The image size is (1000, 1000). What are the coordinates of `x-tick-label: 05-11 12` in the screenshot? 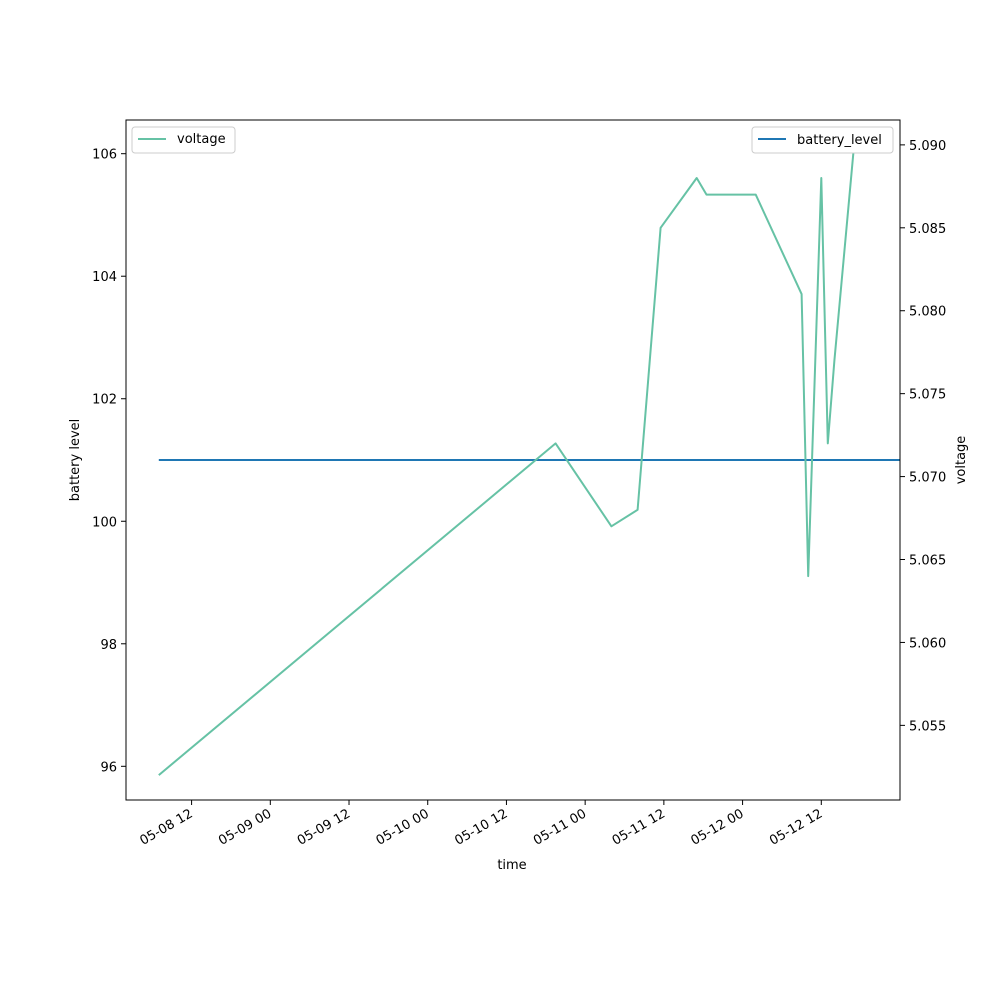 It's located at (639, 827).